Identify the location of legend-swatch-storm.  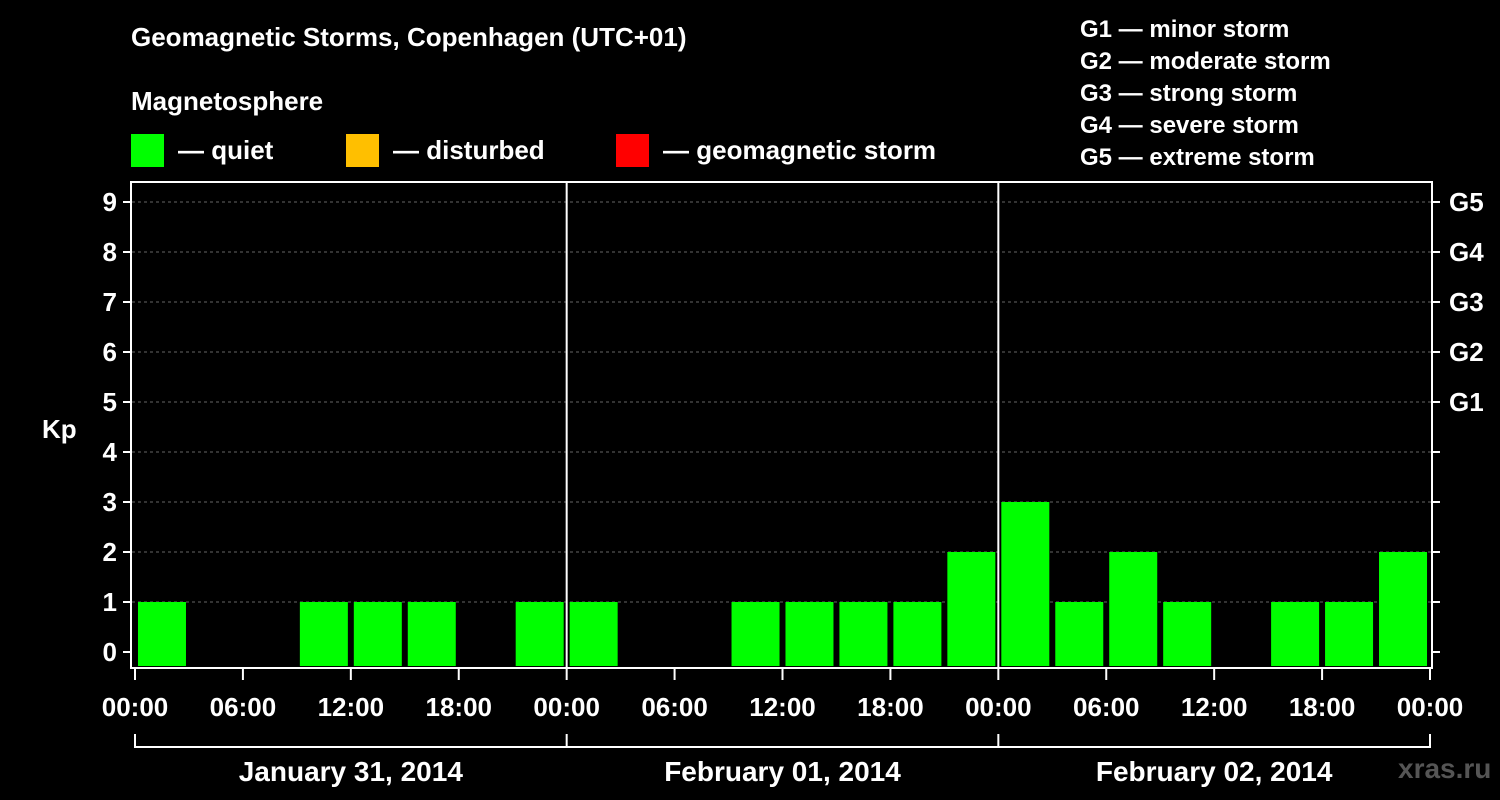
(632, 150).